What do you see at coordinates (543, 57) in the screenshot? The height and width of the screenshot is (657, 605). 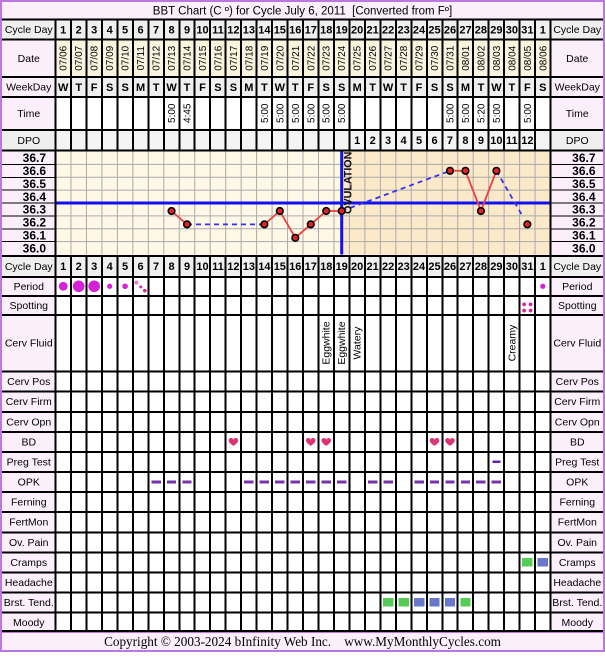 I see `svg-text: 08/06` at bounding box center [543, 57].